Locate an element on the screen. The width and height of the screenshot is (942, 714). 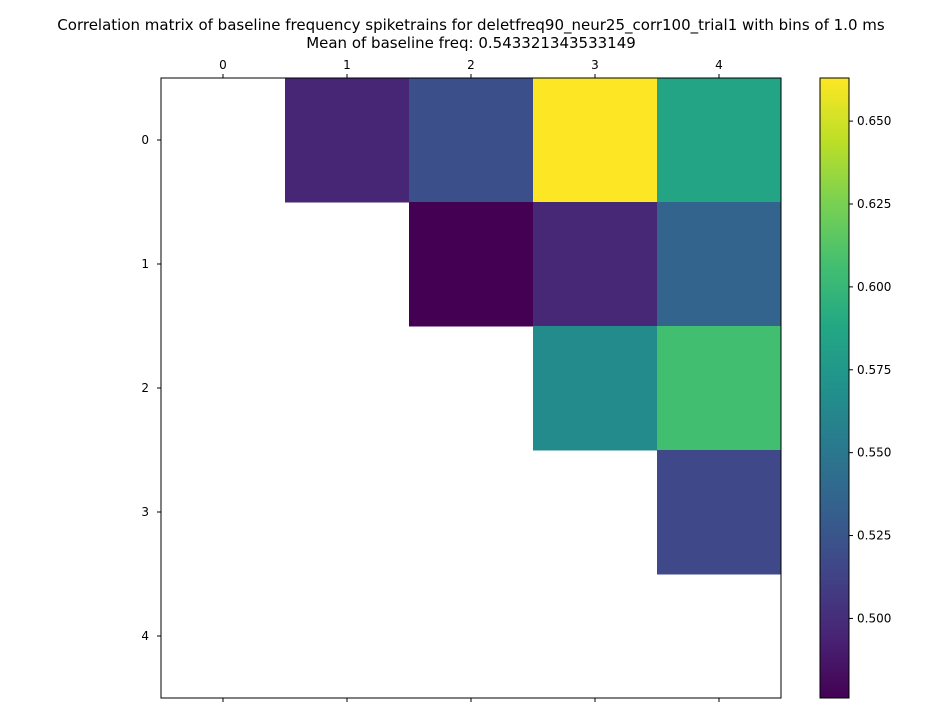
x-tick-label-4: 4 is located at coordinates (719, 65).